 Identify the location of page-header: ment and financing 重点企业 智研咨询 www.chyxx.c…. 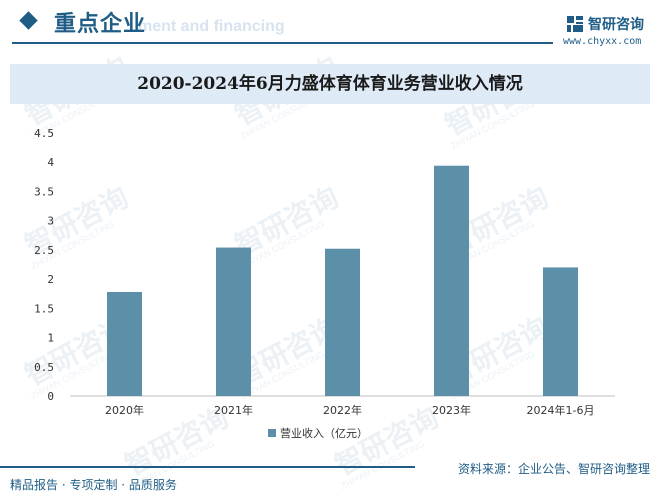
(330, 25).